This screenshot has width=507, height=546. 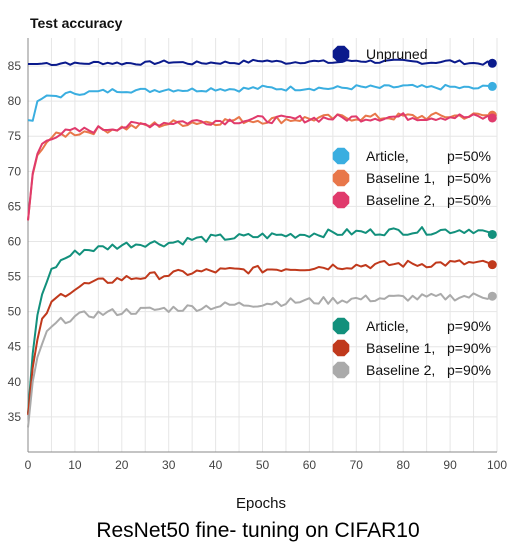 What do you see at coordinates (397, 54) in the screenshot?
I see `legend-label: Unpruned` at bounding box center [397, 54].